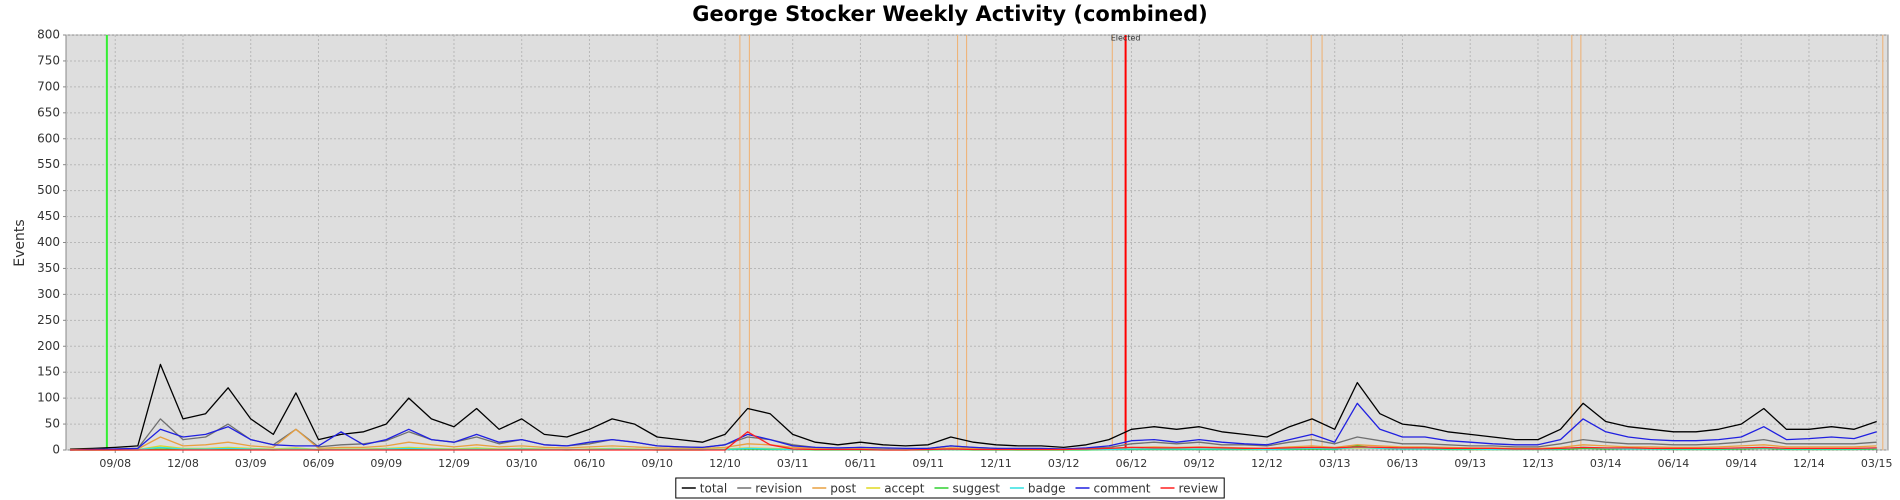  Describe the element at coordinates (52, 424) in the screenshot. I see `y-tick-label: 50` at that location.